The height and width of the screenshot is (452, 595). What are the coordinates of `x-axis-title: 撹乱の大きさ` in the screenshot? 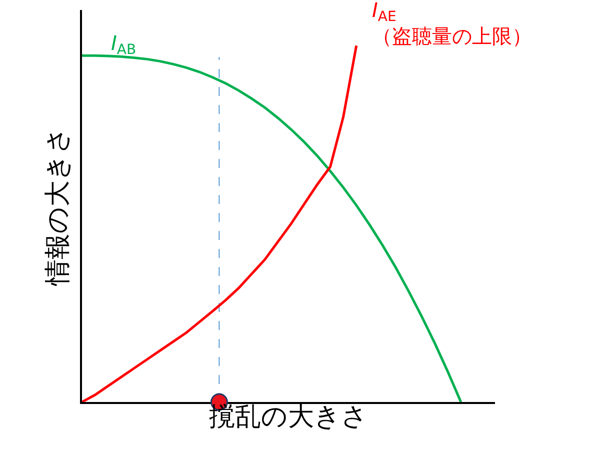 It's located at (288, 417).